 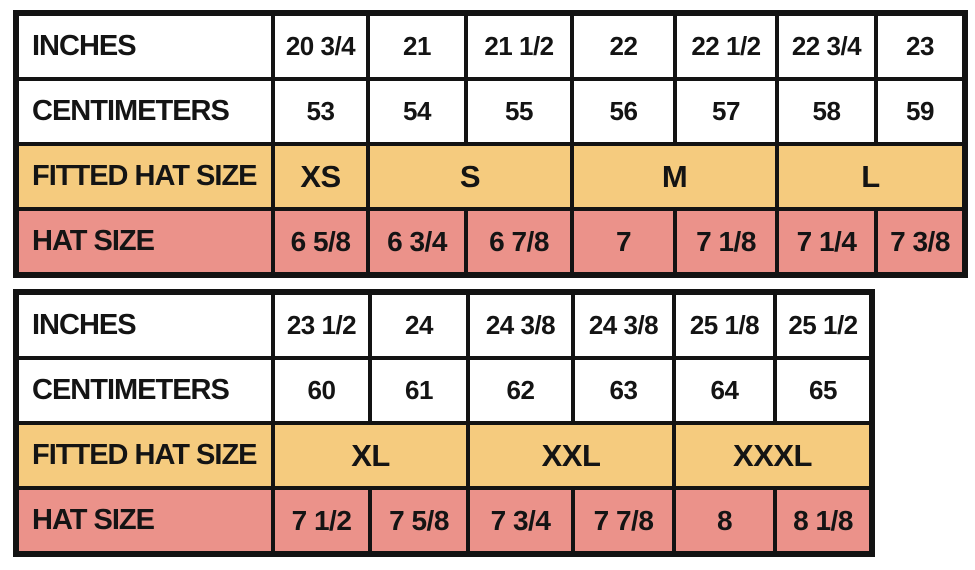 I want to click on inches-value-cell: 22 1/2, so click(x=726, y=46).